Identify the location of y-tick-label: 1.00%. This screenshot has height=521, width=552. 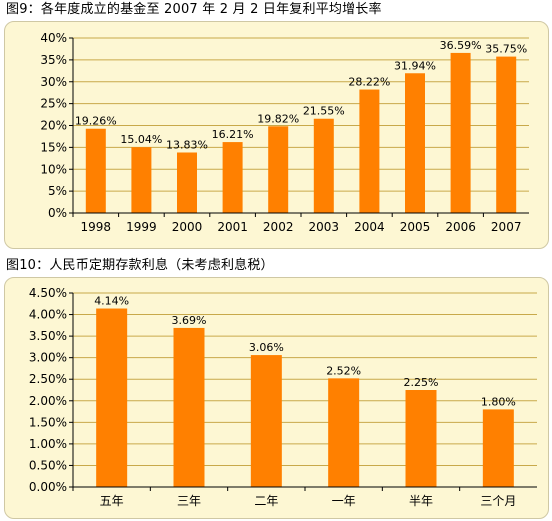
(48, 444).